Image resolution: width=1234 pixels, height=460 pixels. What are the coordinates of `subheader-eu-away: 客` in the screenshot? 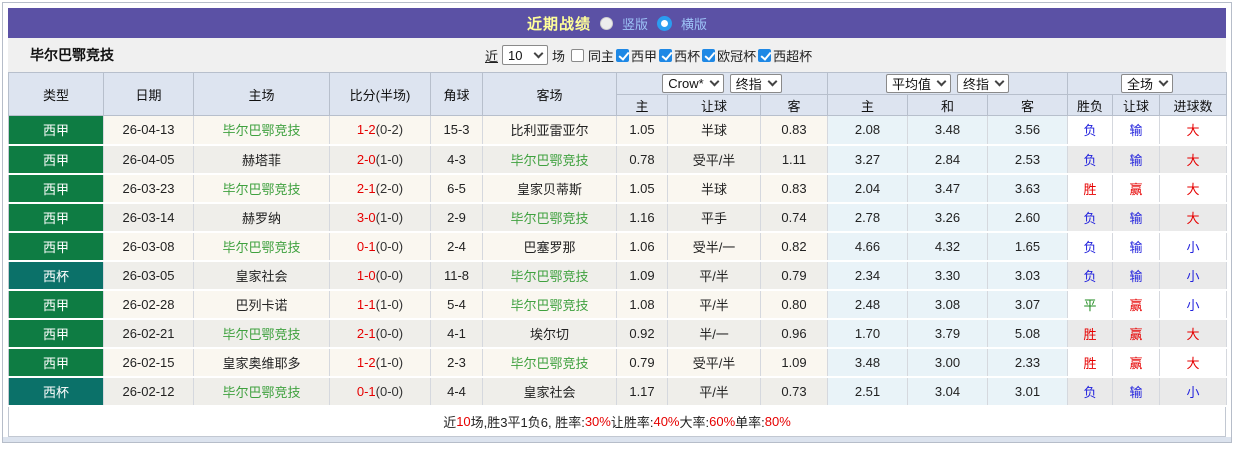 It's located at (1027, 105).